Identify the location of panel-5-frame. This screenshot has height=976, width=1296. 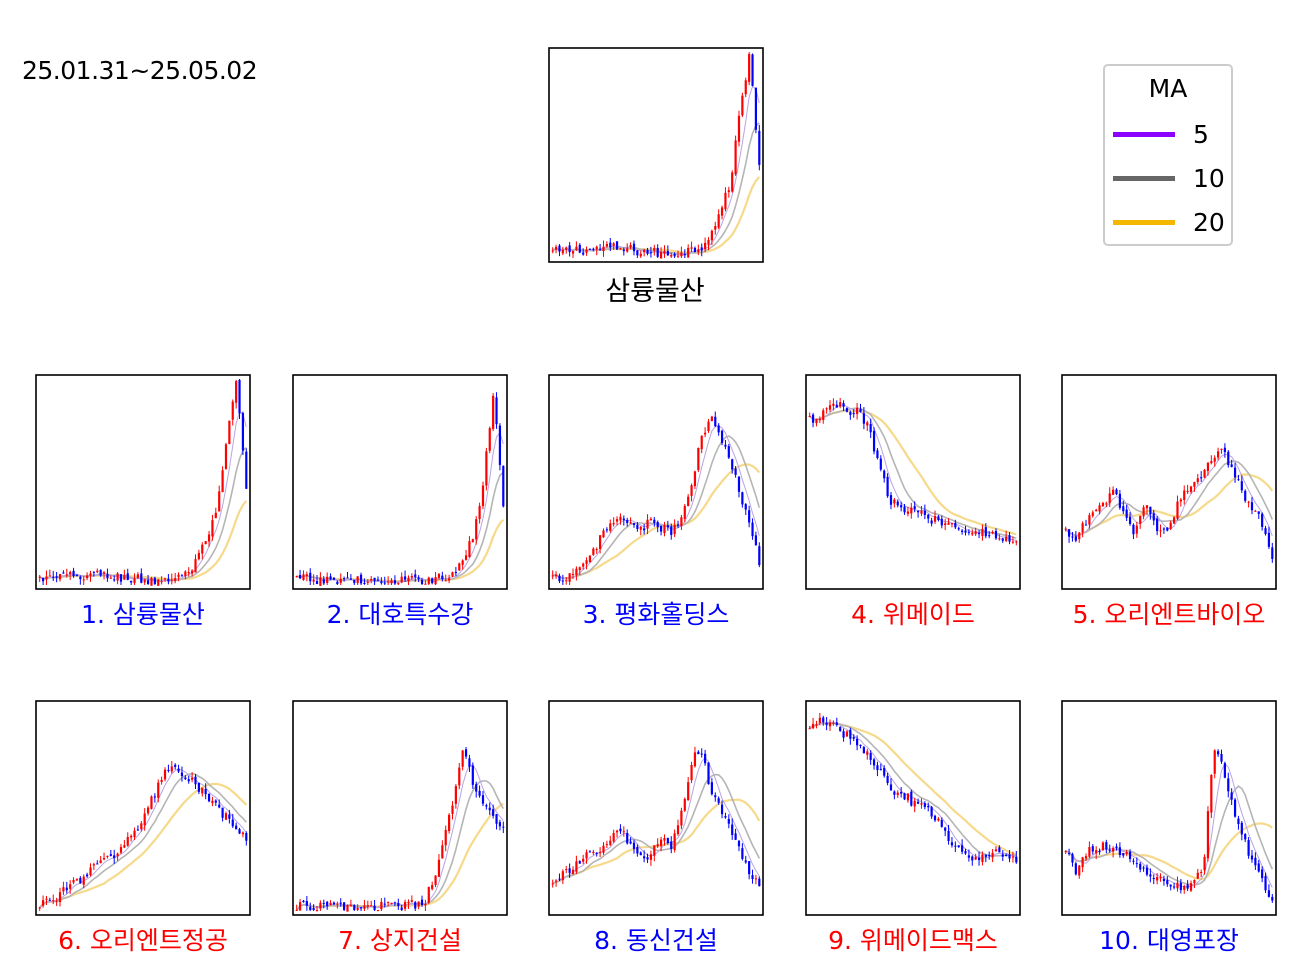
(1169, 482).